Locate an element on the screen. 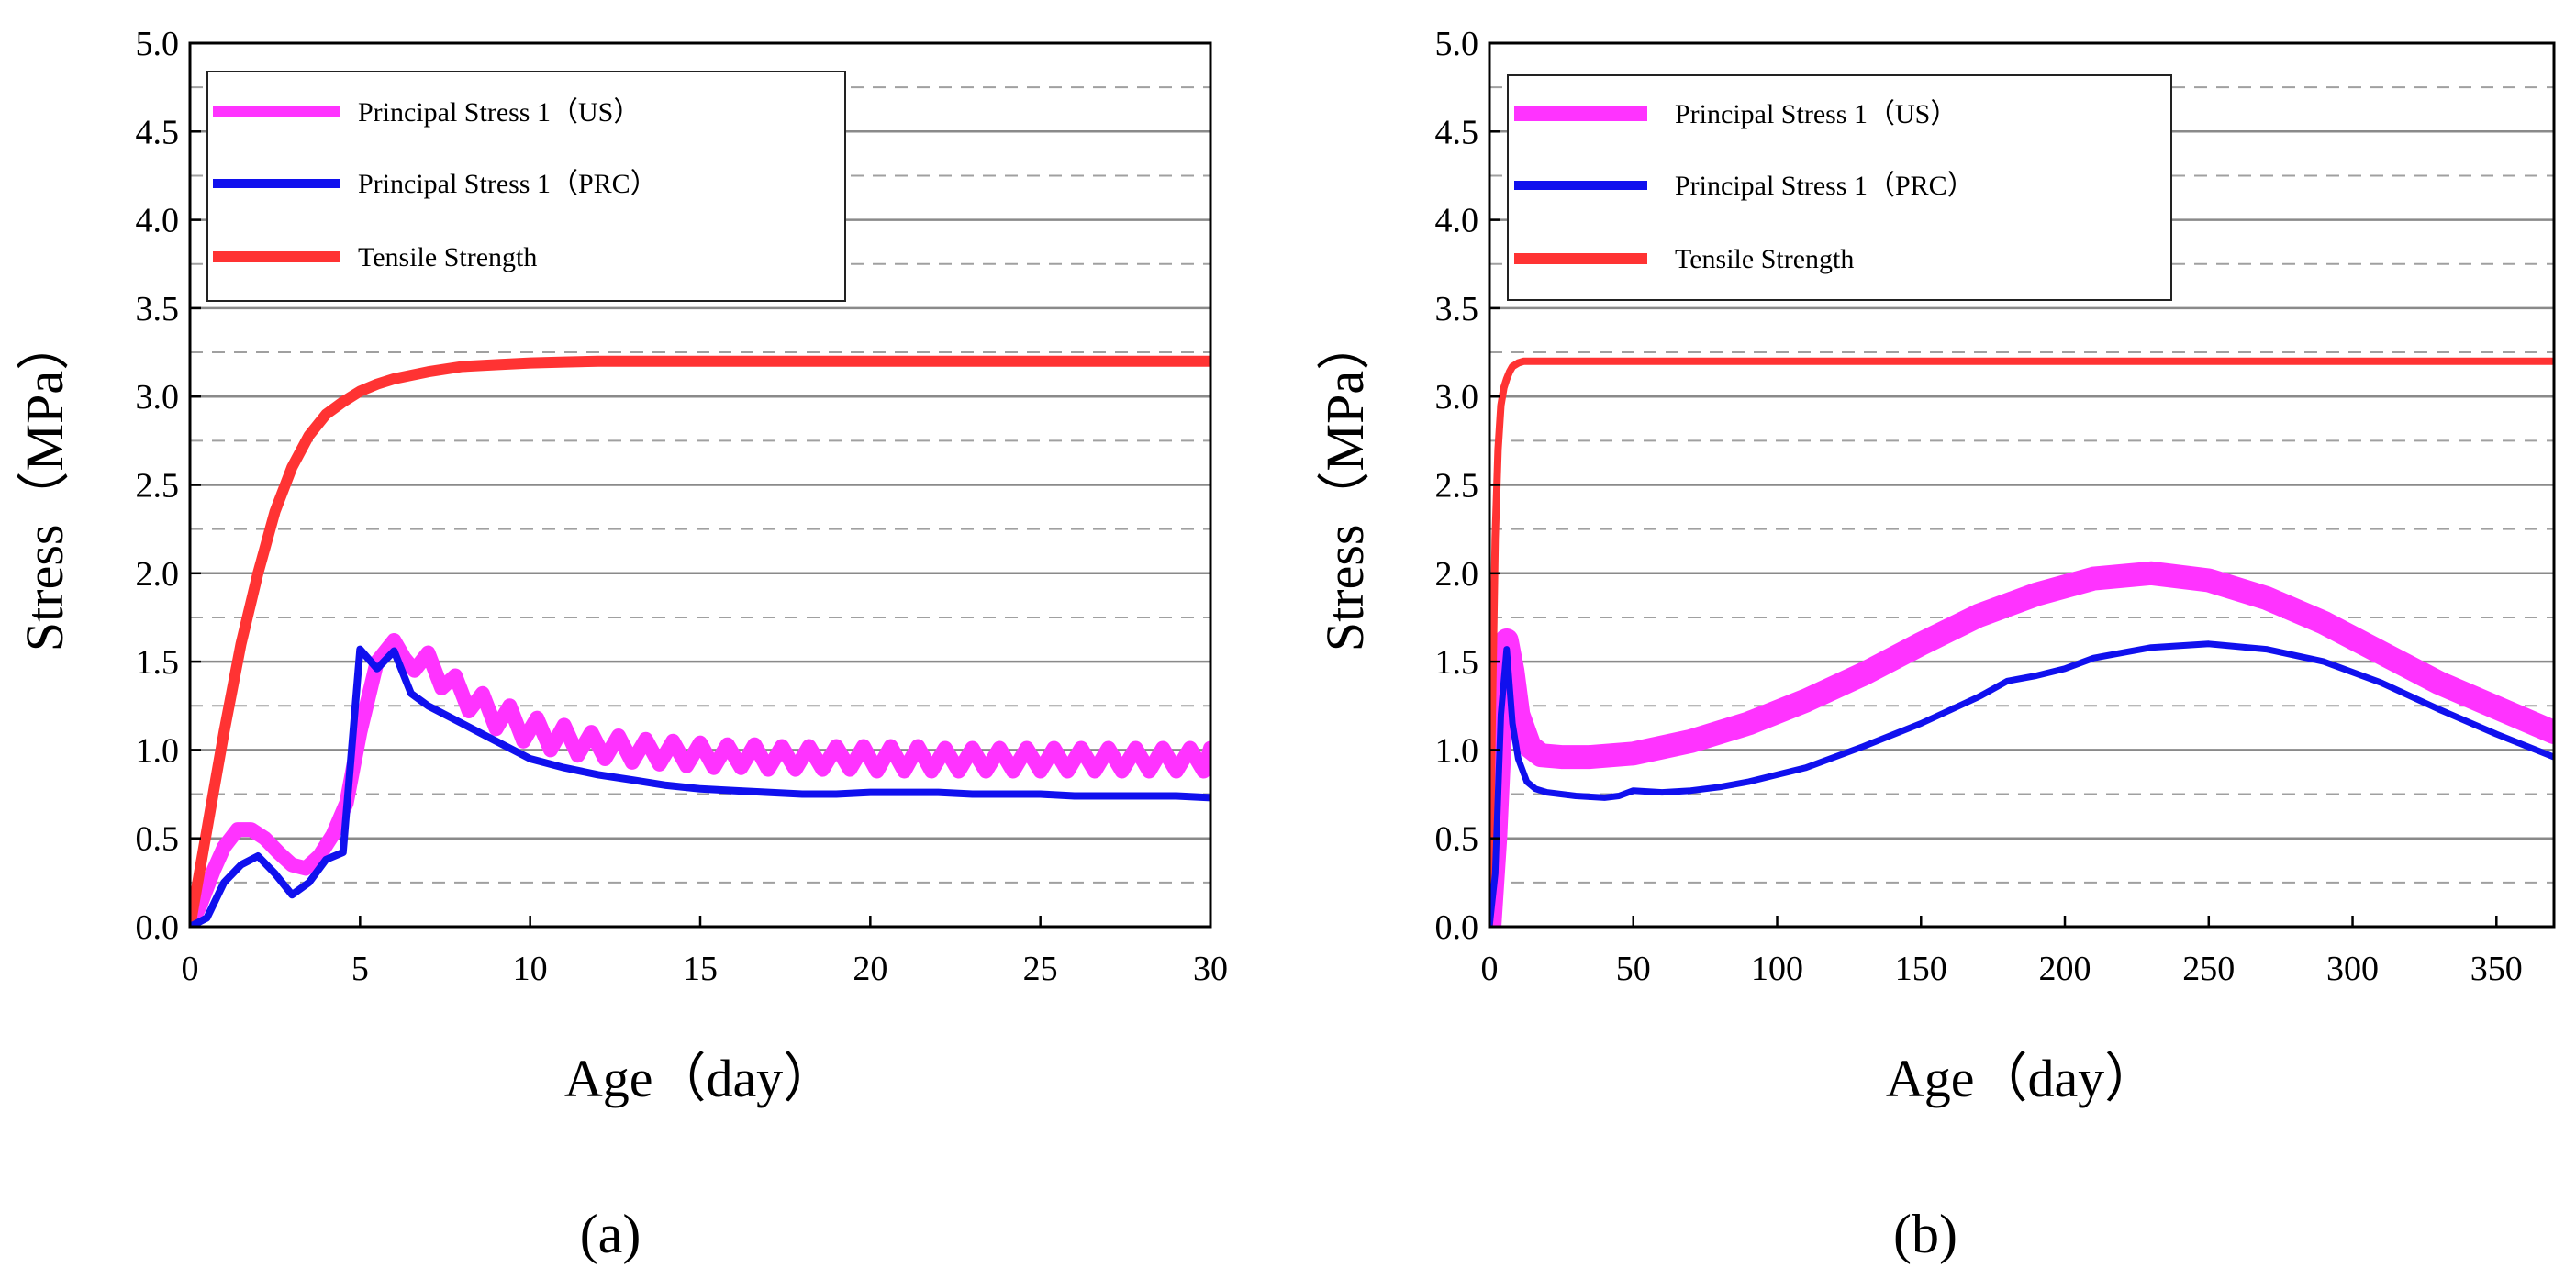  x-tick-label: 200 is located at coordinates (2065, 969).